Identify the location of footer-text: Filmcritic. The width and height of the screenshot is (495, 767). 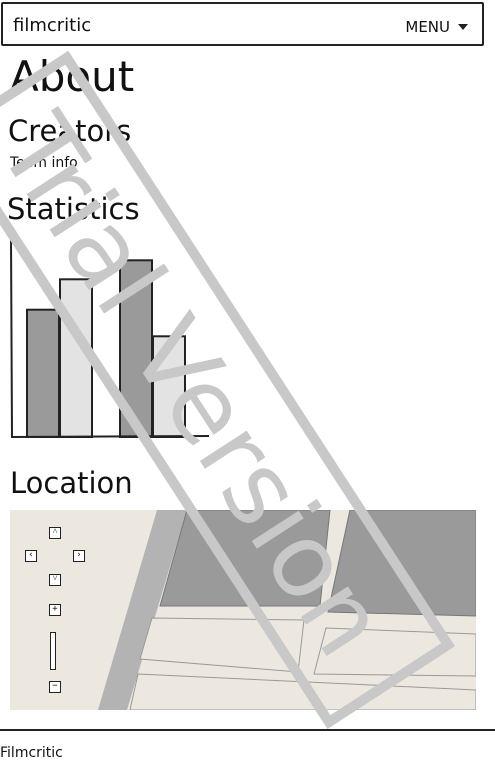
(31, 753).